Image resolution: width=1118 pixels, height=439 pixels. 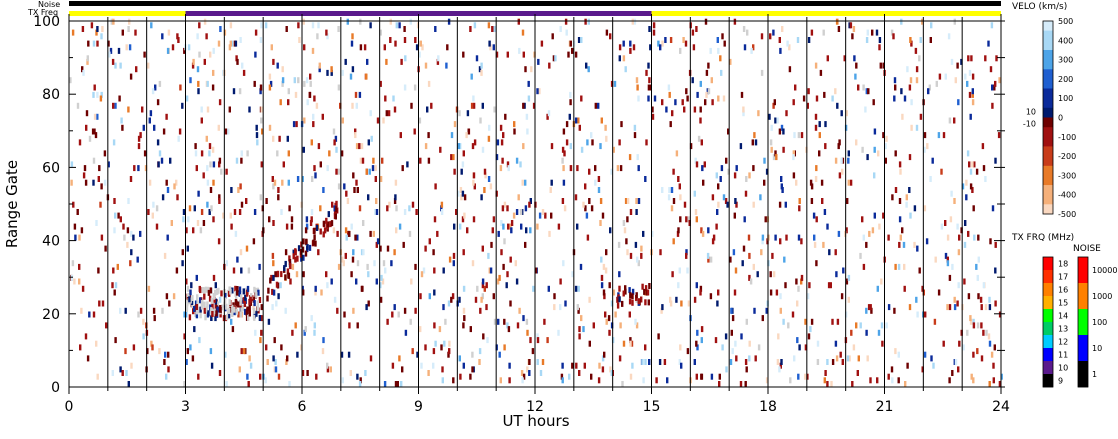 What do you see at coordinates (1083, 374) in the screenshot?
I see `noise-colorbar-step` at bounding box center [1083, 374].